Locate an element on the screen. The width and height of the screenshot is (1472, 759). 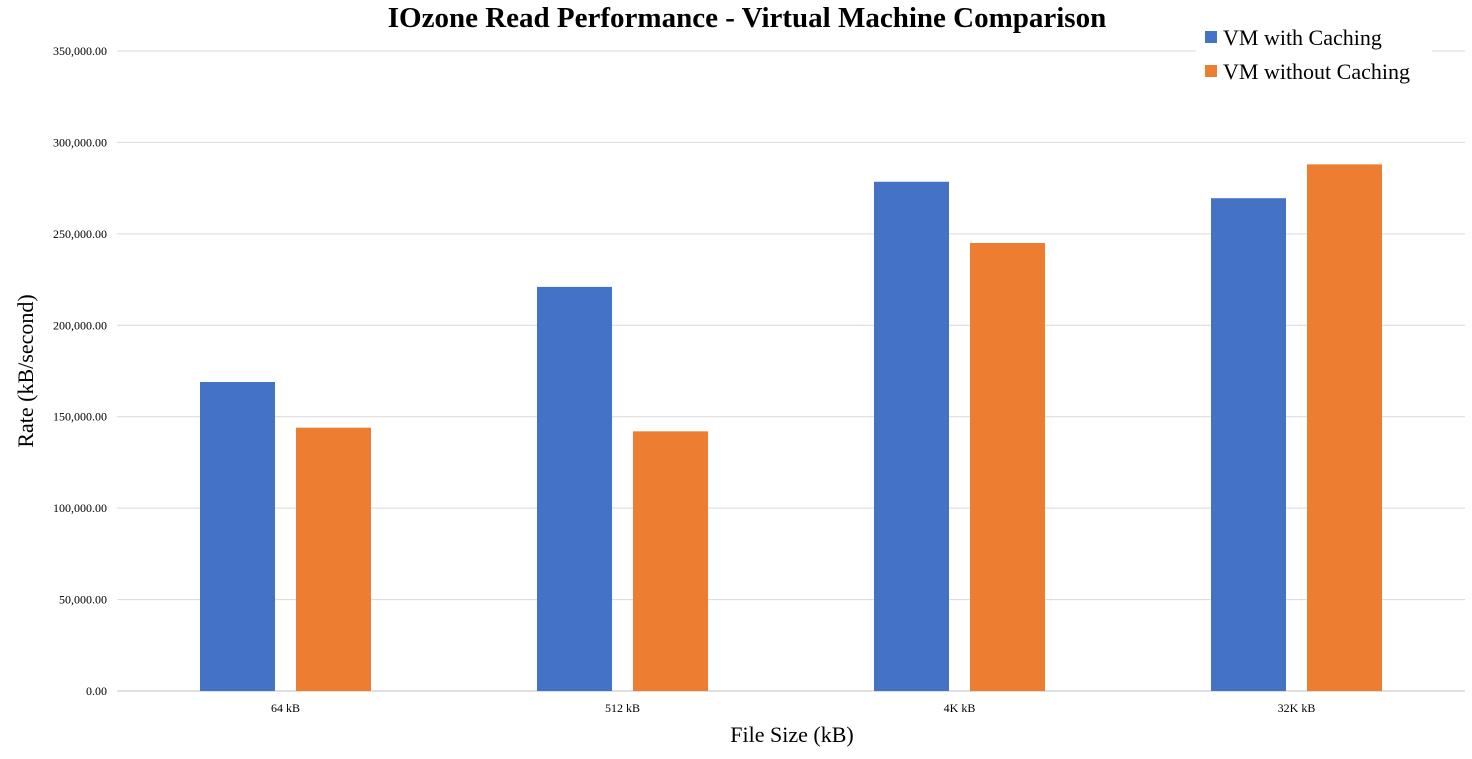
legend-swatch-vm-with-caching is located at coordinates (1211, 37).